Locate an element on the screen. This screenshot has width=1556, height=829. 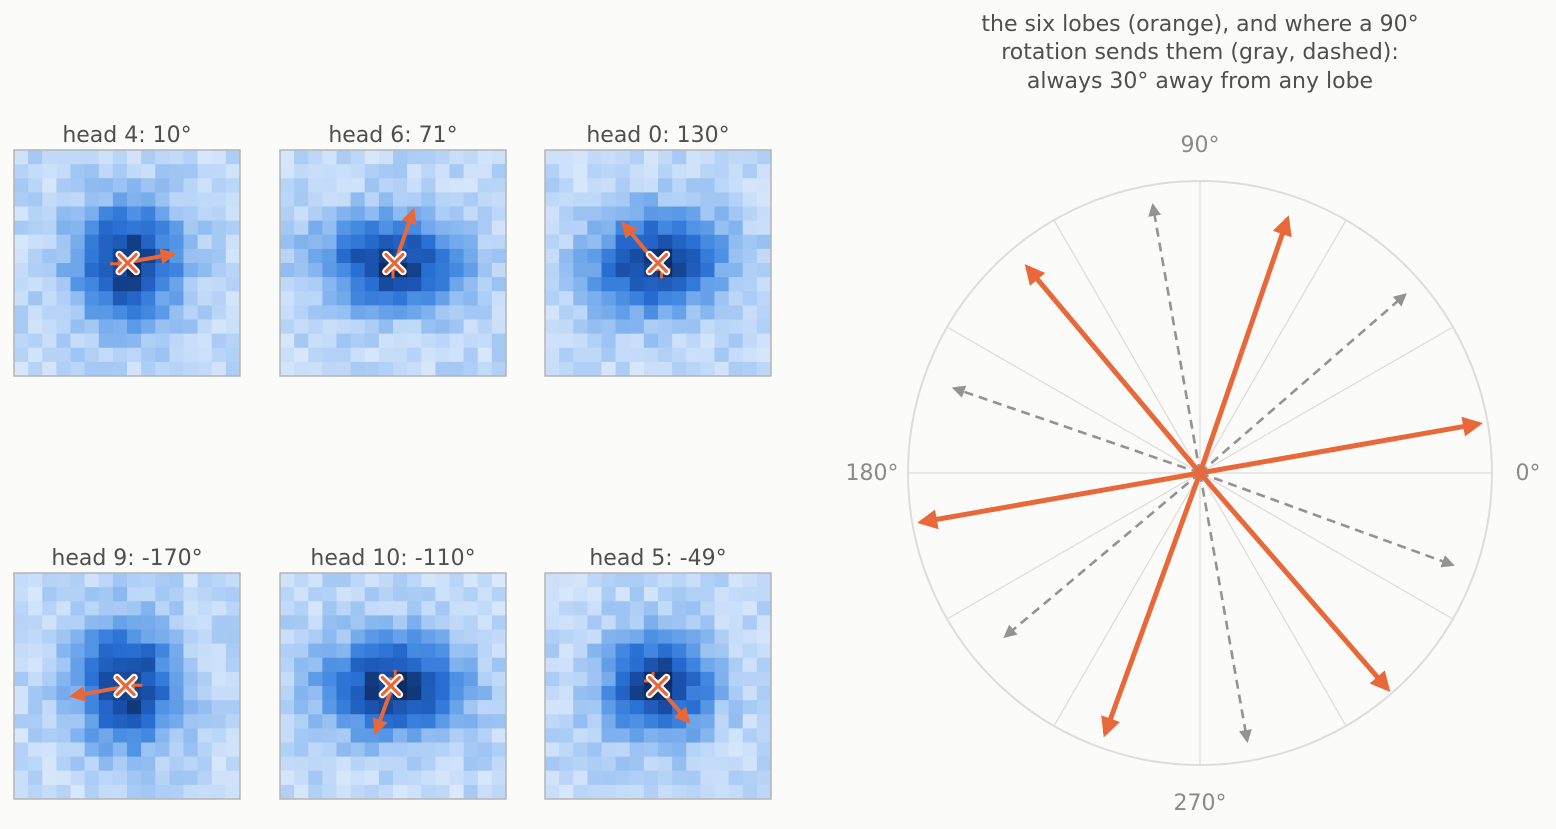
polar-title-line-2: rotation sends them (gray, dashed): is located at coordinates (1200, 52).